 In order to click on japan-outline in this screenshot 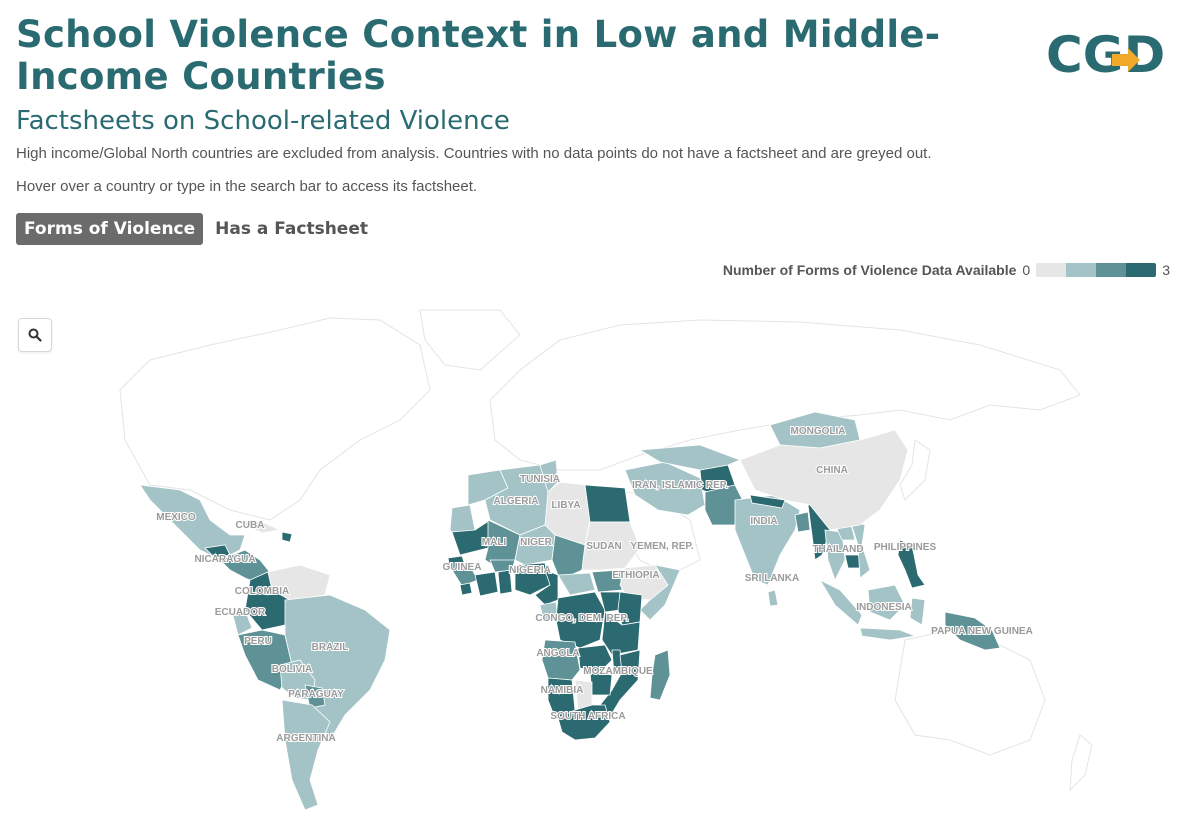, I will do `click(915, 470)`.